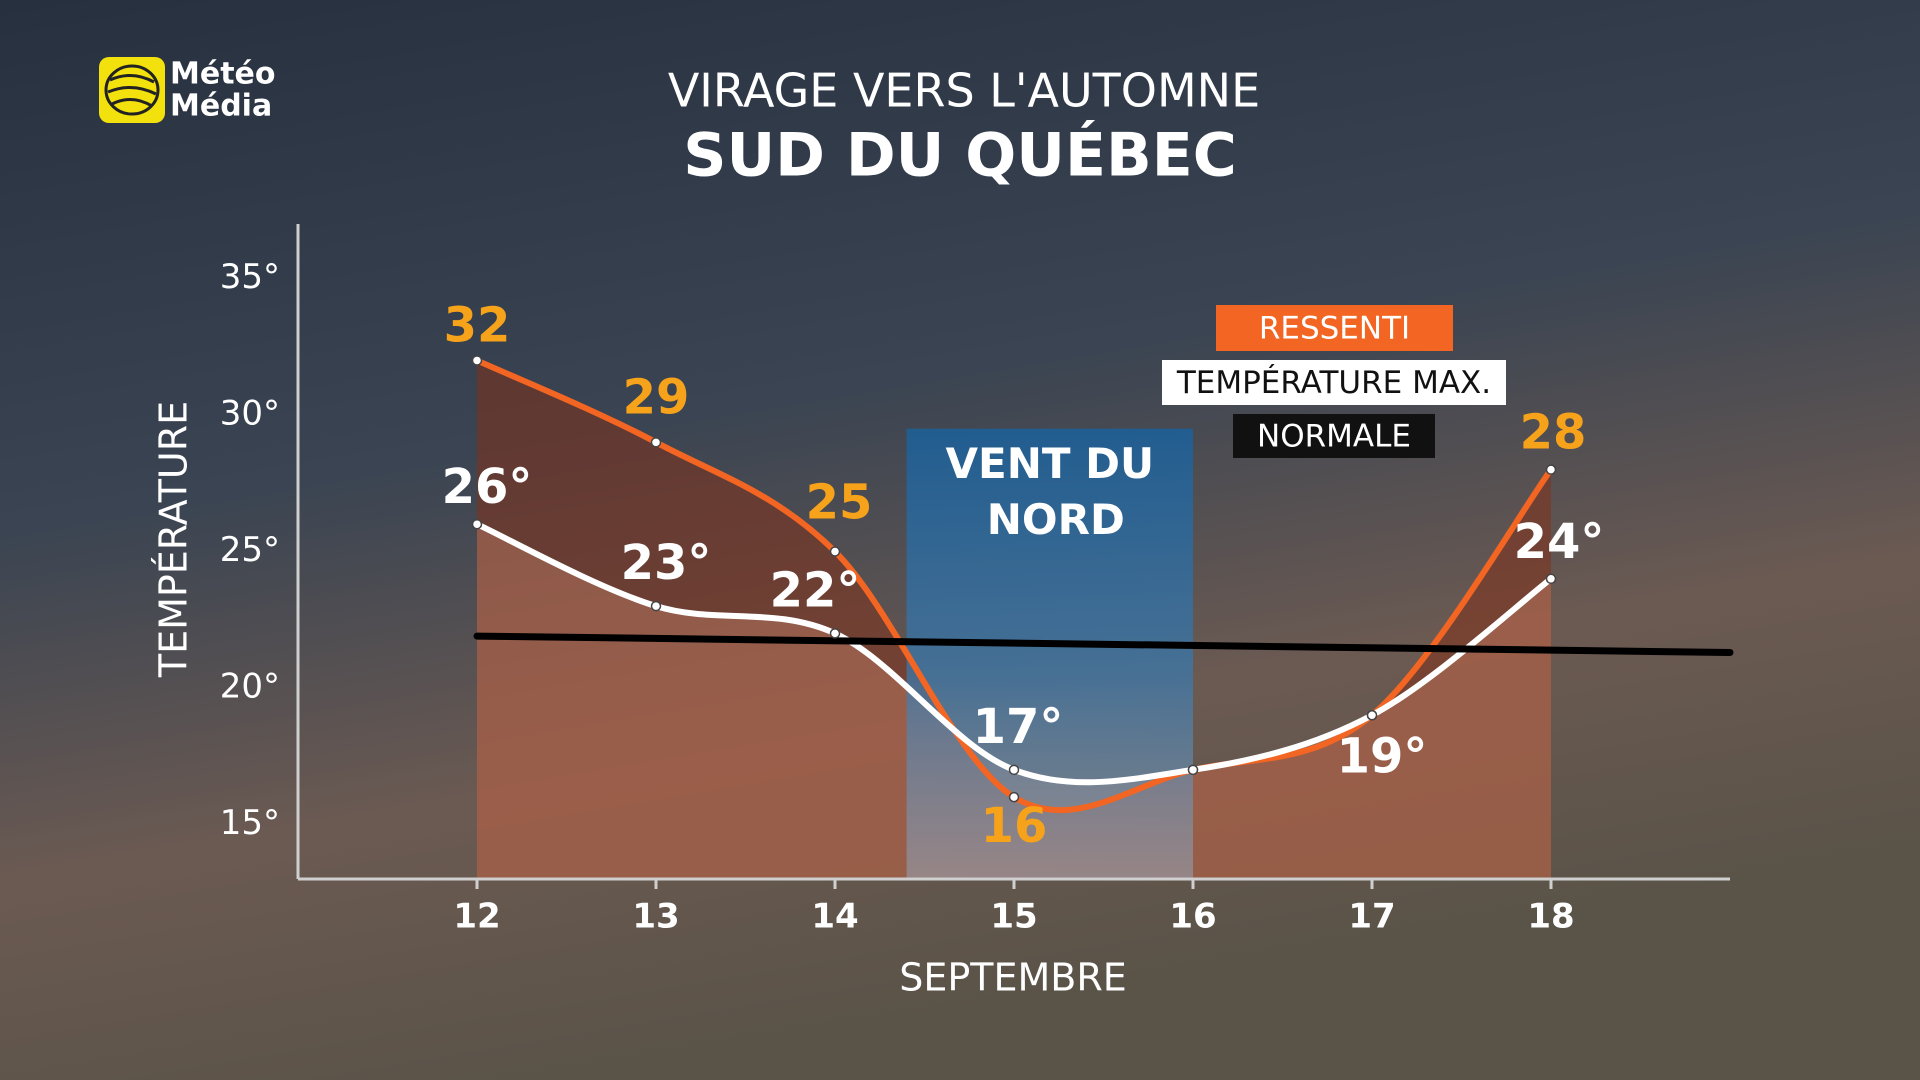  I want to click on data-label: 23°, so click(666, 563).